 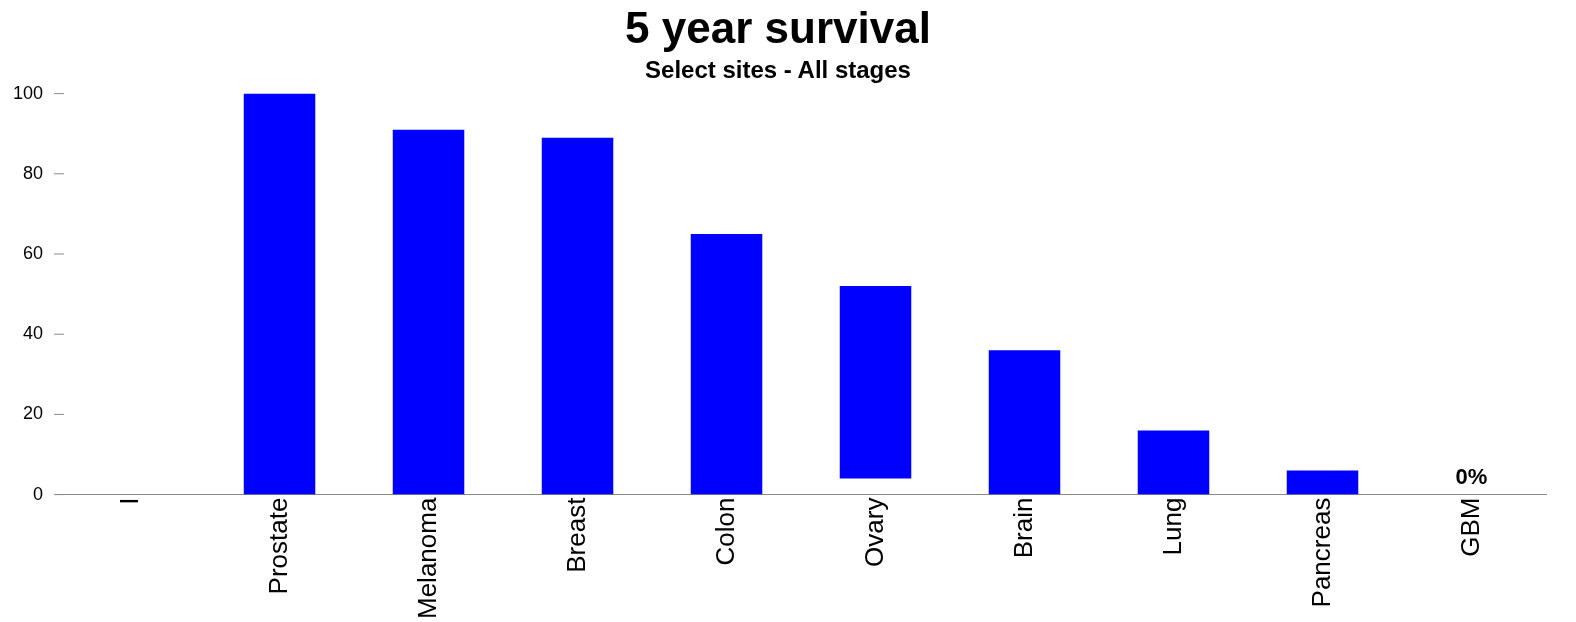 I want to click on x-tick-label: GBM, so click(x=1469, y=527).